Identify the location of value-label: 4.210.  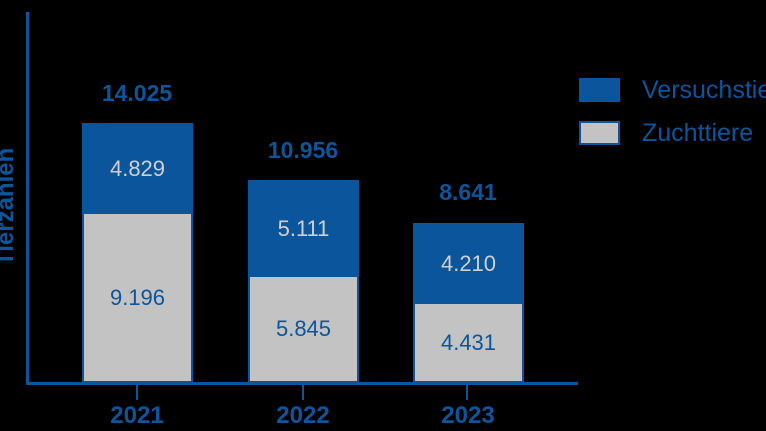
(468, 263).